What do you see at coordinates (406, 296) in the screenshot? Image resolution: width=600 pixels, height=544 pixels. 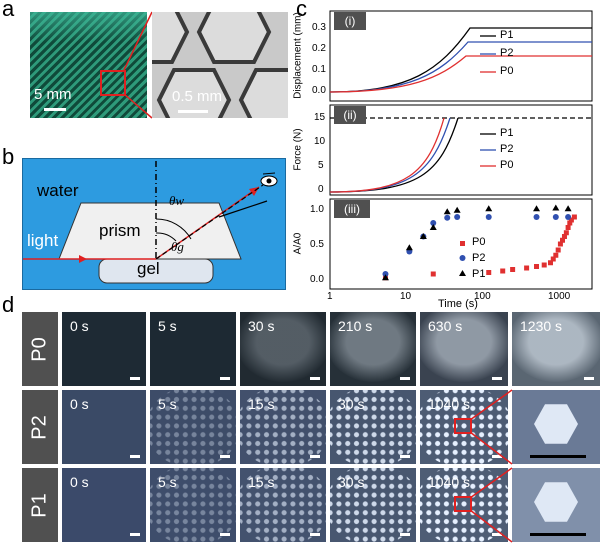 I see `xtick: 10` at bounding box center [406, 296].